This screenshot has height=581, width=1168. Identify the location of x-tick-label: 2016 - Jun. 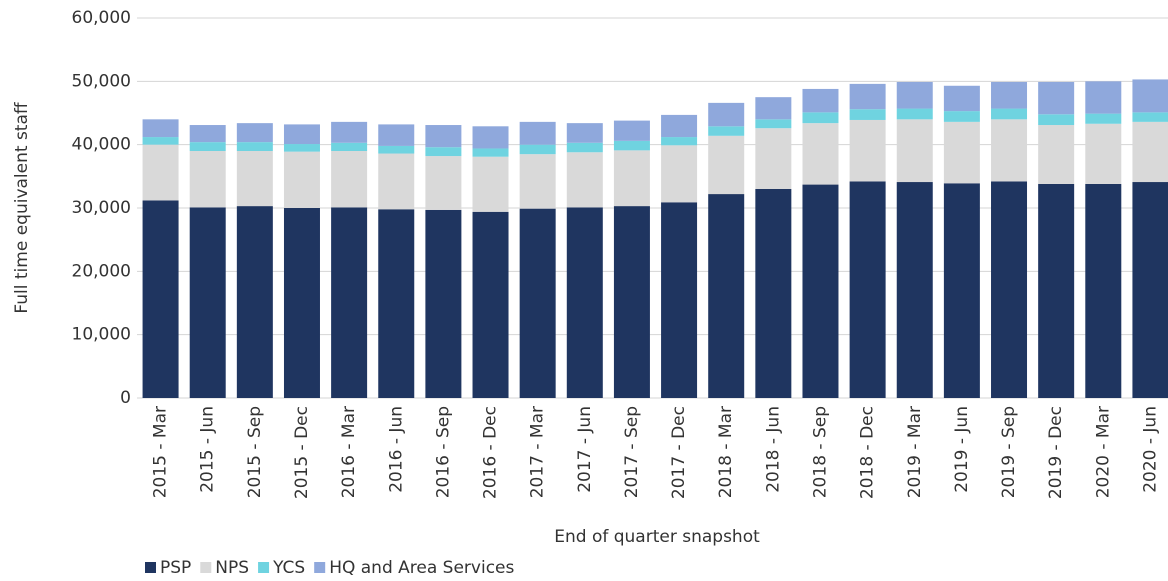
(396, 449).